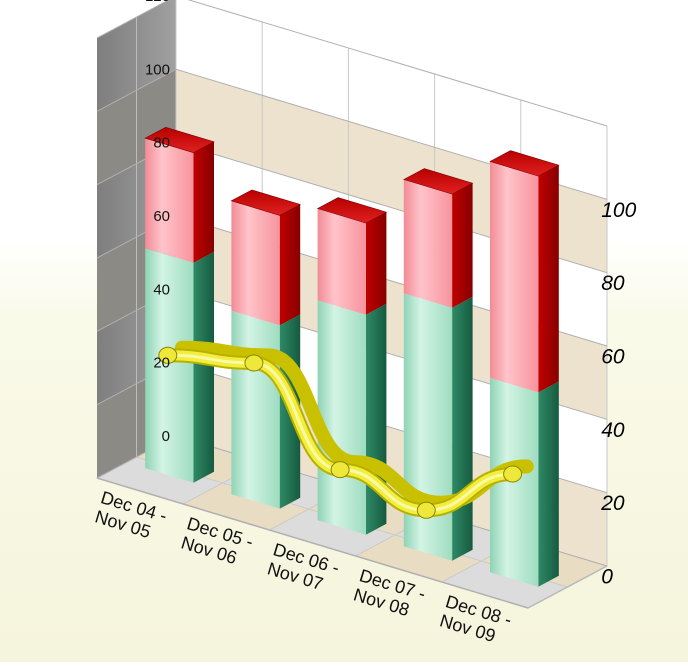  I want to click on right-axis-tick-label: 100, so click(618, 210).